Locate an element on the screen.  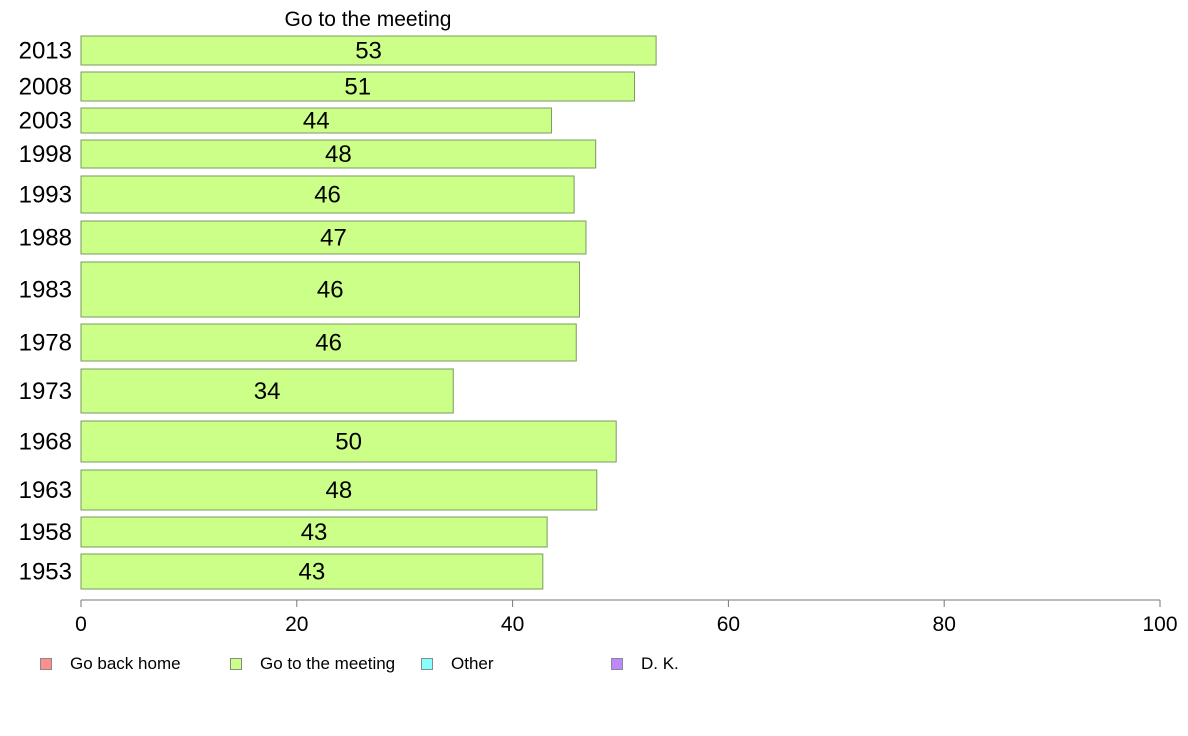
data-label-1998: 48 is located at coordinates (338, 154).